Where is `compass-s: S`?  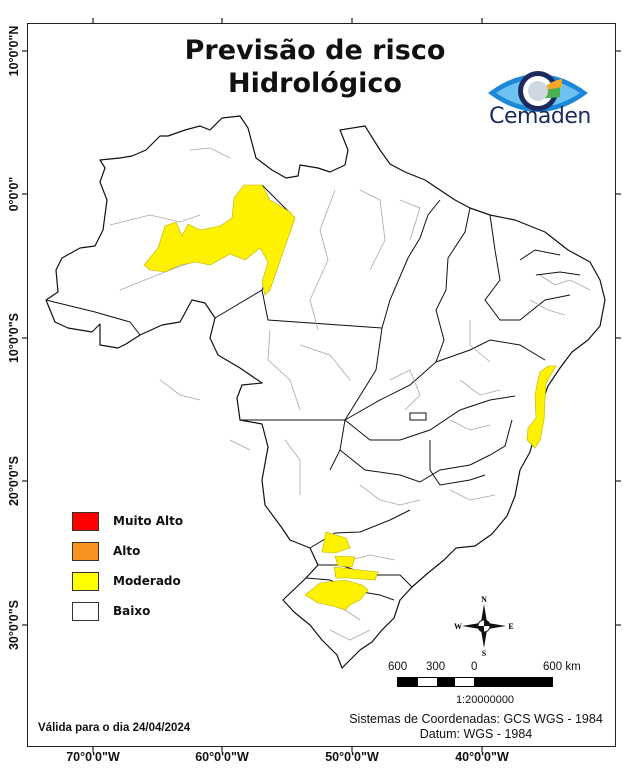
compass-s: S is located at coordinates (484, 653).